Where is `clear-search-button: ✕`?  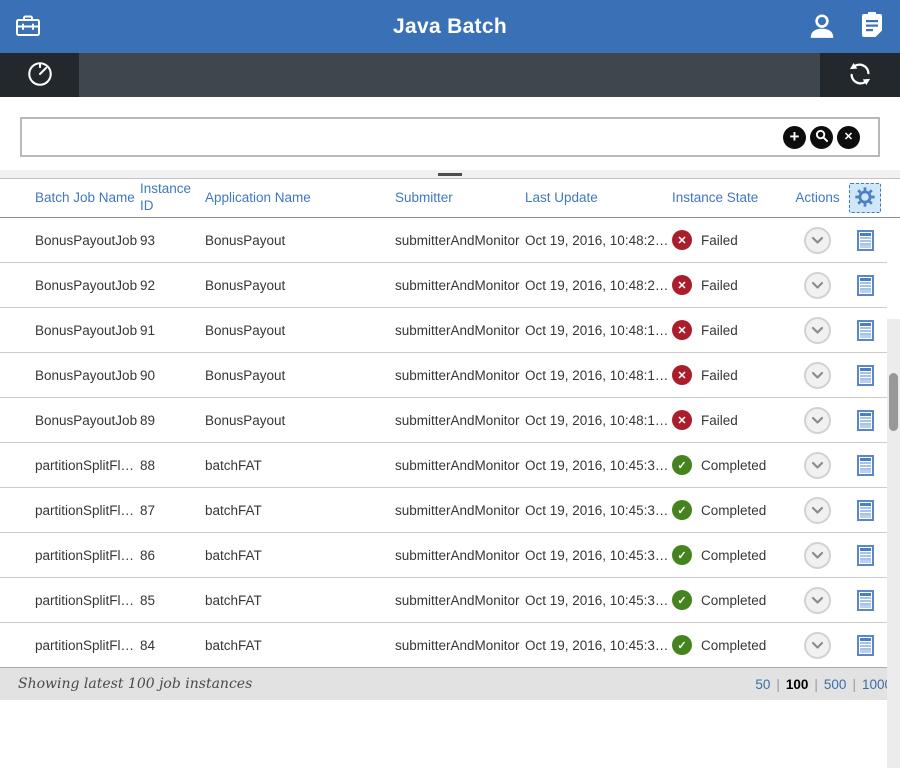 clear-search-button: ✕ is located at coordinates (848, 137).